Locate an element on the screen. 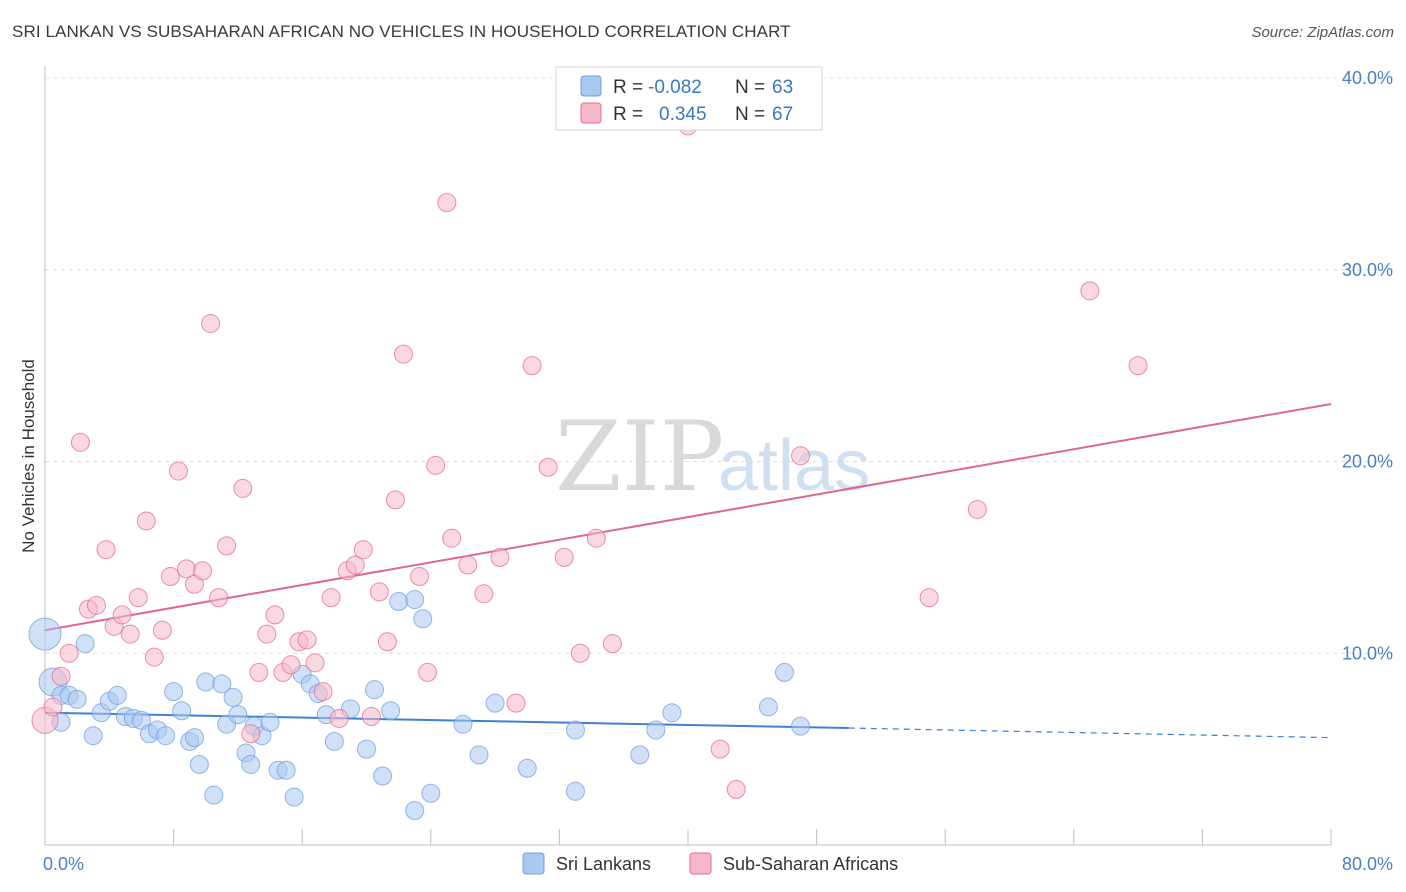 The height and width of the screenshot is (892, 1406). legend-swatch-sub-saharan is located at coordinates (591, 113).